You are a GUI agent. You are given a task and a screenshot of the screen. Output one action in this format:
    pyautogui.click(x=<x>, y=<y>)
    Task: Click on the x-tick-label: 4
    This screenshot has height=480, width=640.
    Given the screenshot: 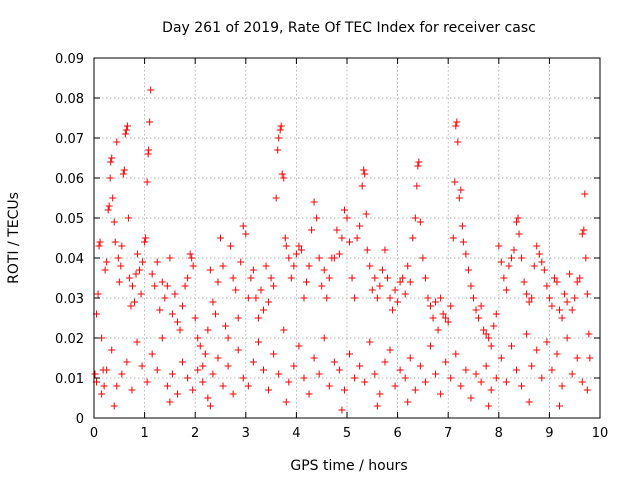 What is the action you would take?
    pyautogui.click(x=296, y=433)
    